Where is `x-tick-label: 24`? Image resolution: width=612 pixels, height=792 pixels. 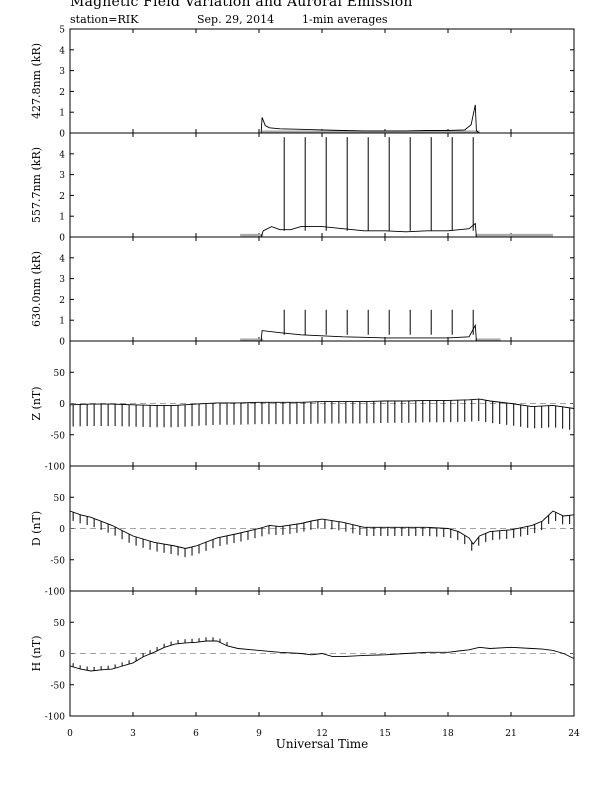
x-tick-label: 24 is located at coordinates (574, 734).